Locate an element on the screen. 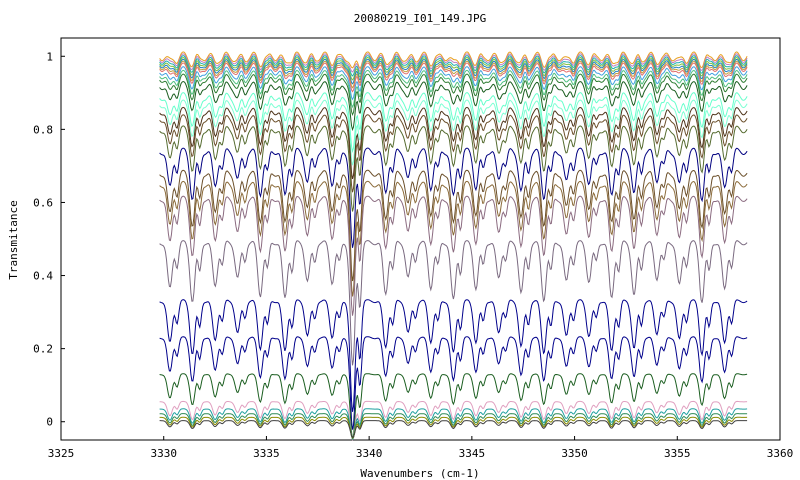  x-tick-label: 3325 is located at coordinates (61, 453).